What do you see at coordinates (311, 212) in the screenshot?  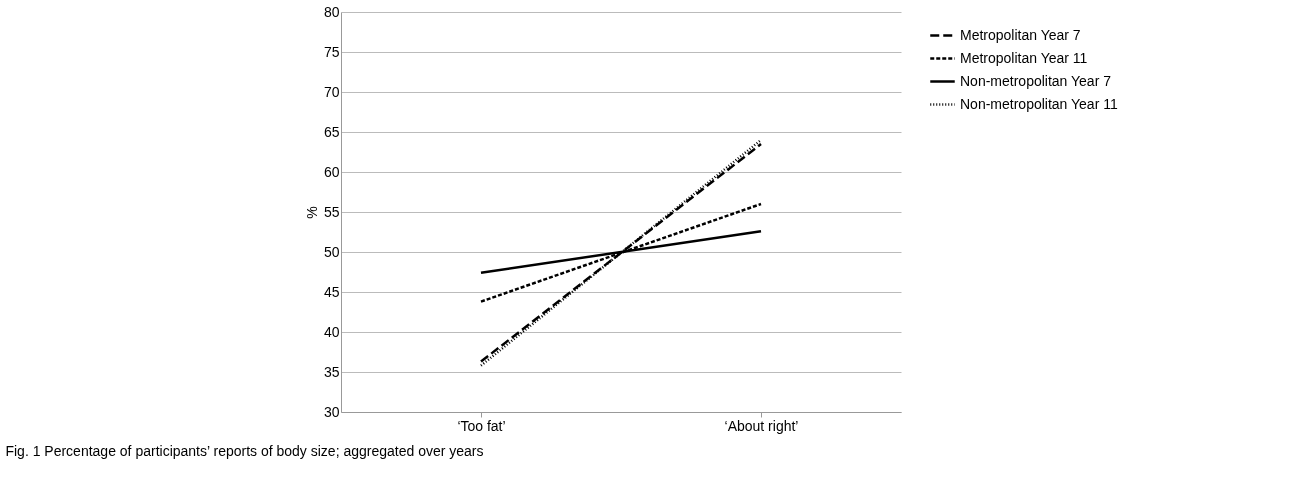 I see `y-axis-title: %` at bounding box center [311, 212].